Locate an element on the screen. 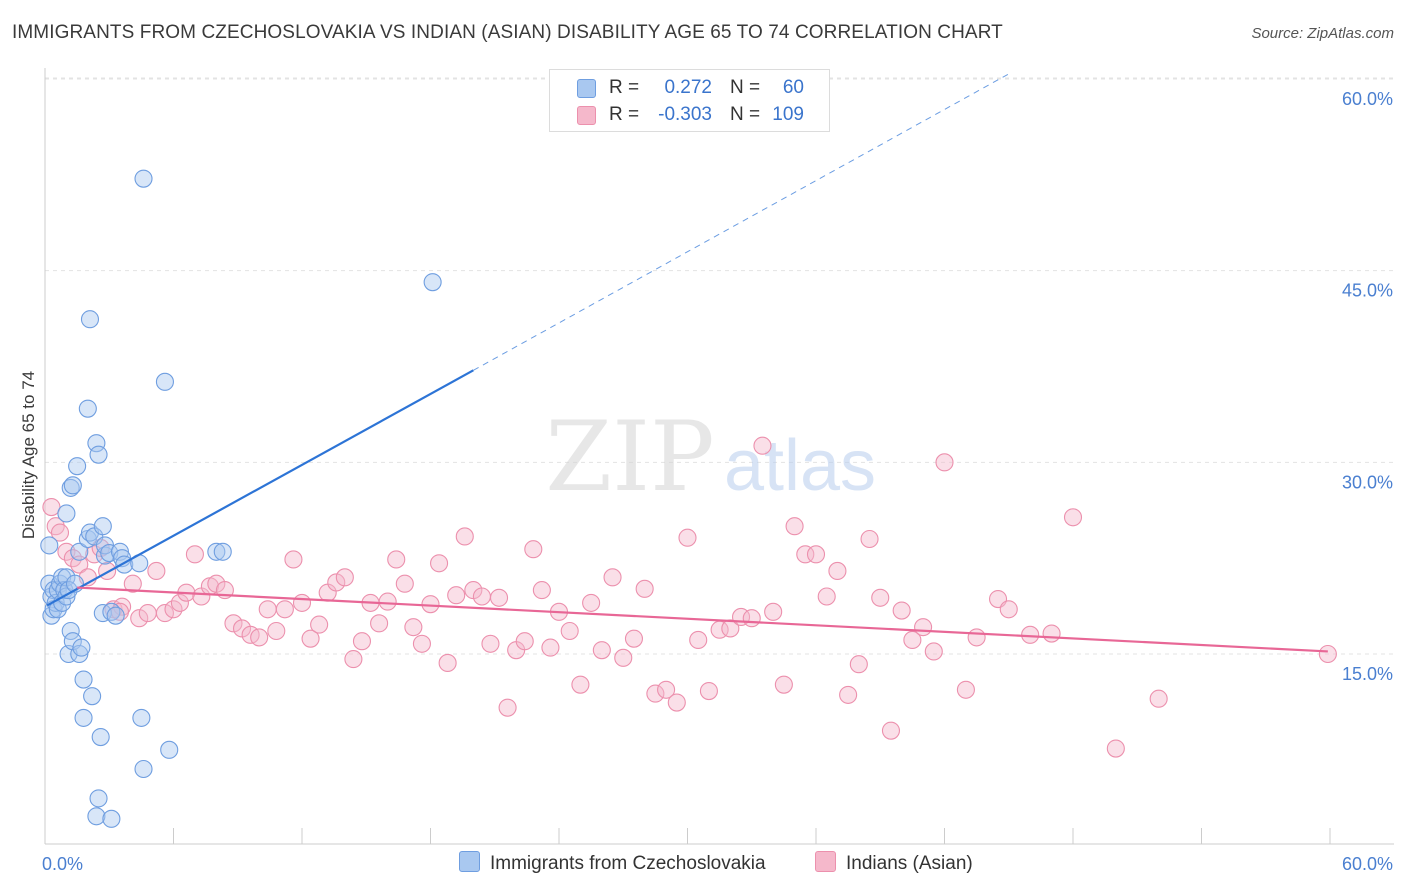 The width and height of the screenshot is (1406, 892). legend-r-label: R = is located at coordinates (624, 114).